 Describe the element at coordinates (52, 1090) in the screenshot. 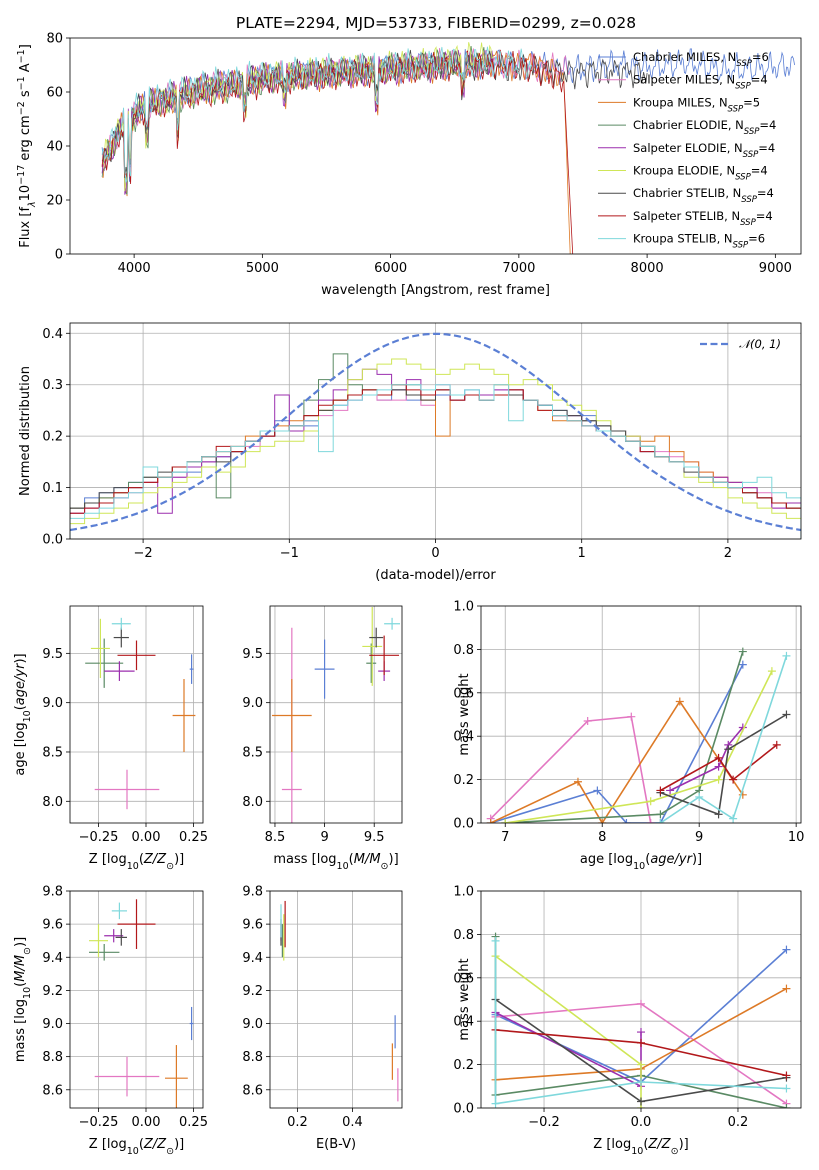

I see `y-tick-label: 8.6` at that location.